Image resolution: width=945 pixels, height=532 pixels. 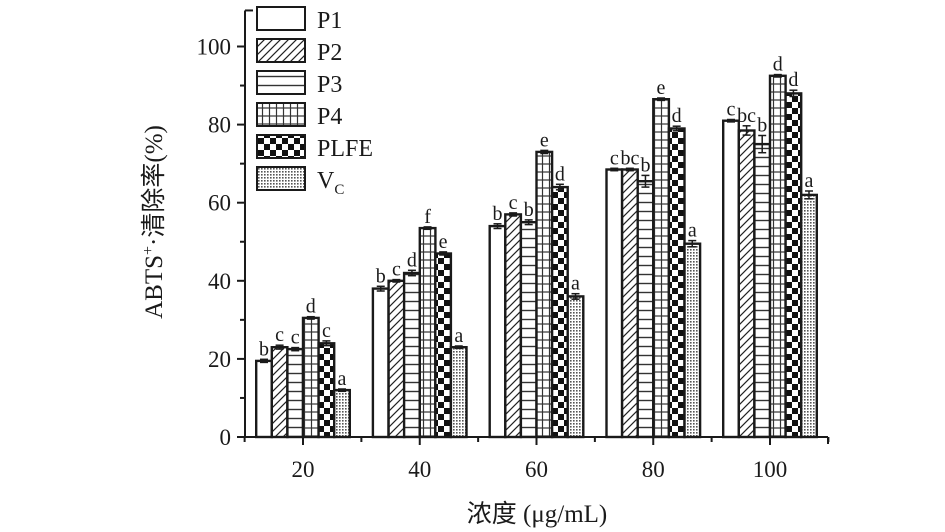 What do you see at coordinates (154, 287) in the screenshot?
I see `y-axis-title-main: ABTS` at bounding box center [154, 287].